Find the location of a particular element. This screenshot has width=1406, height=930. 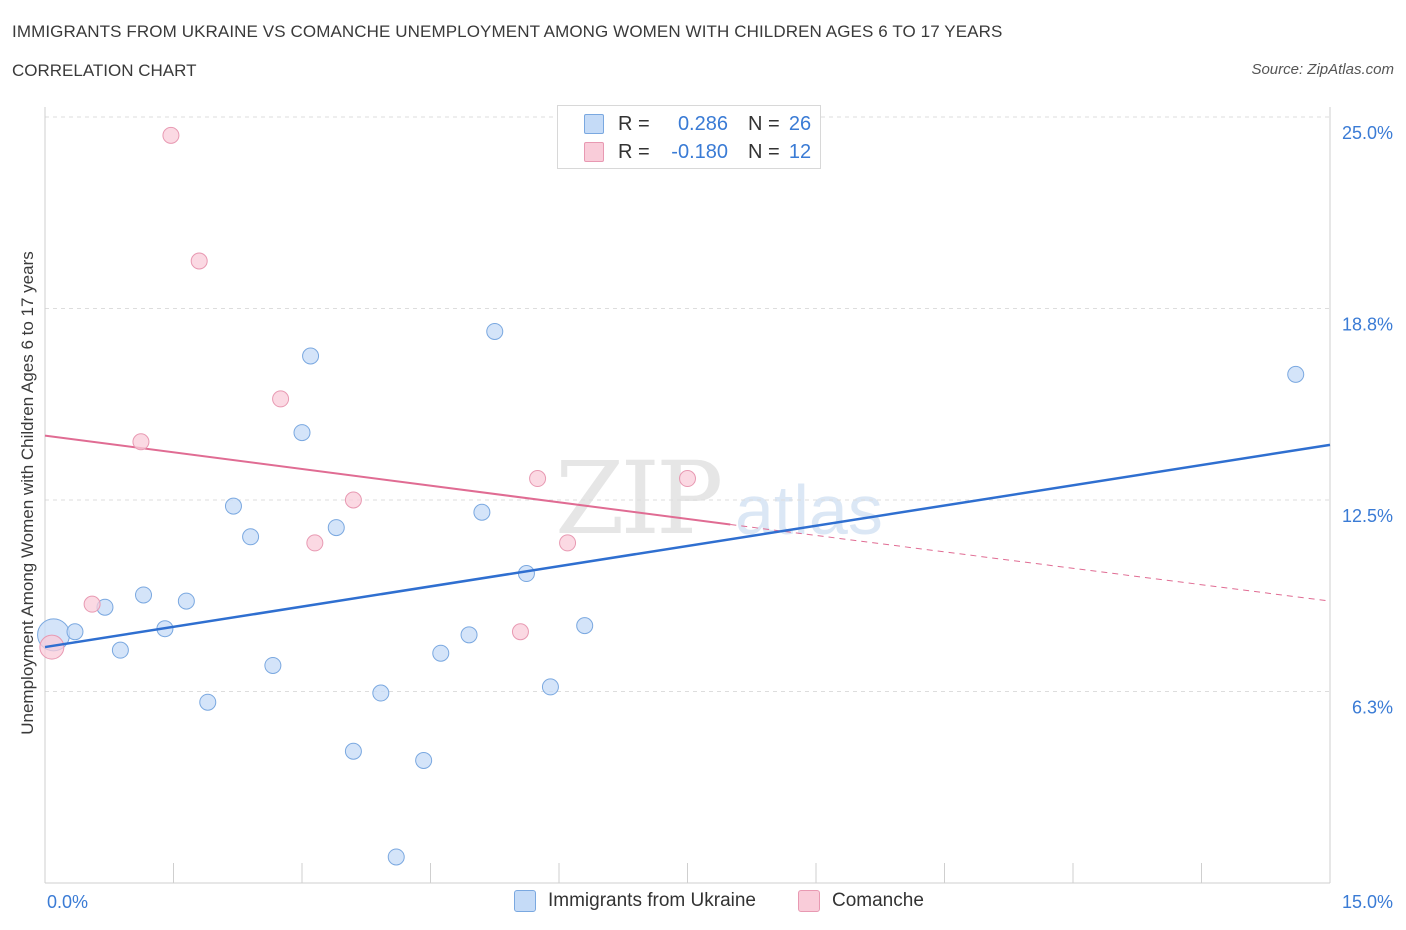

watermark-atlas: atlas is located at coordinates (809, 510).